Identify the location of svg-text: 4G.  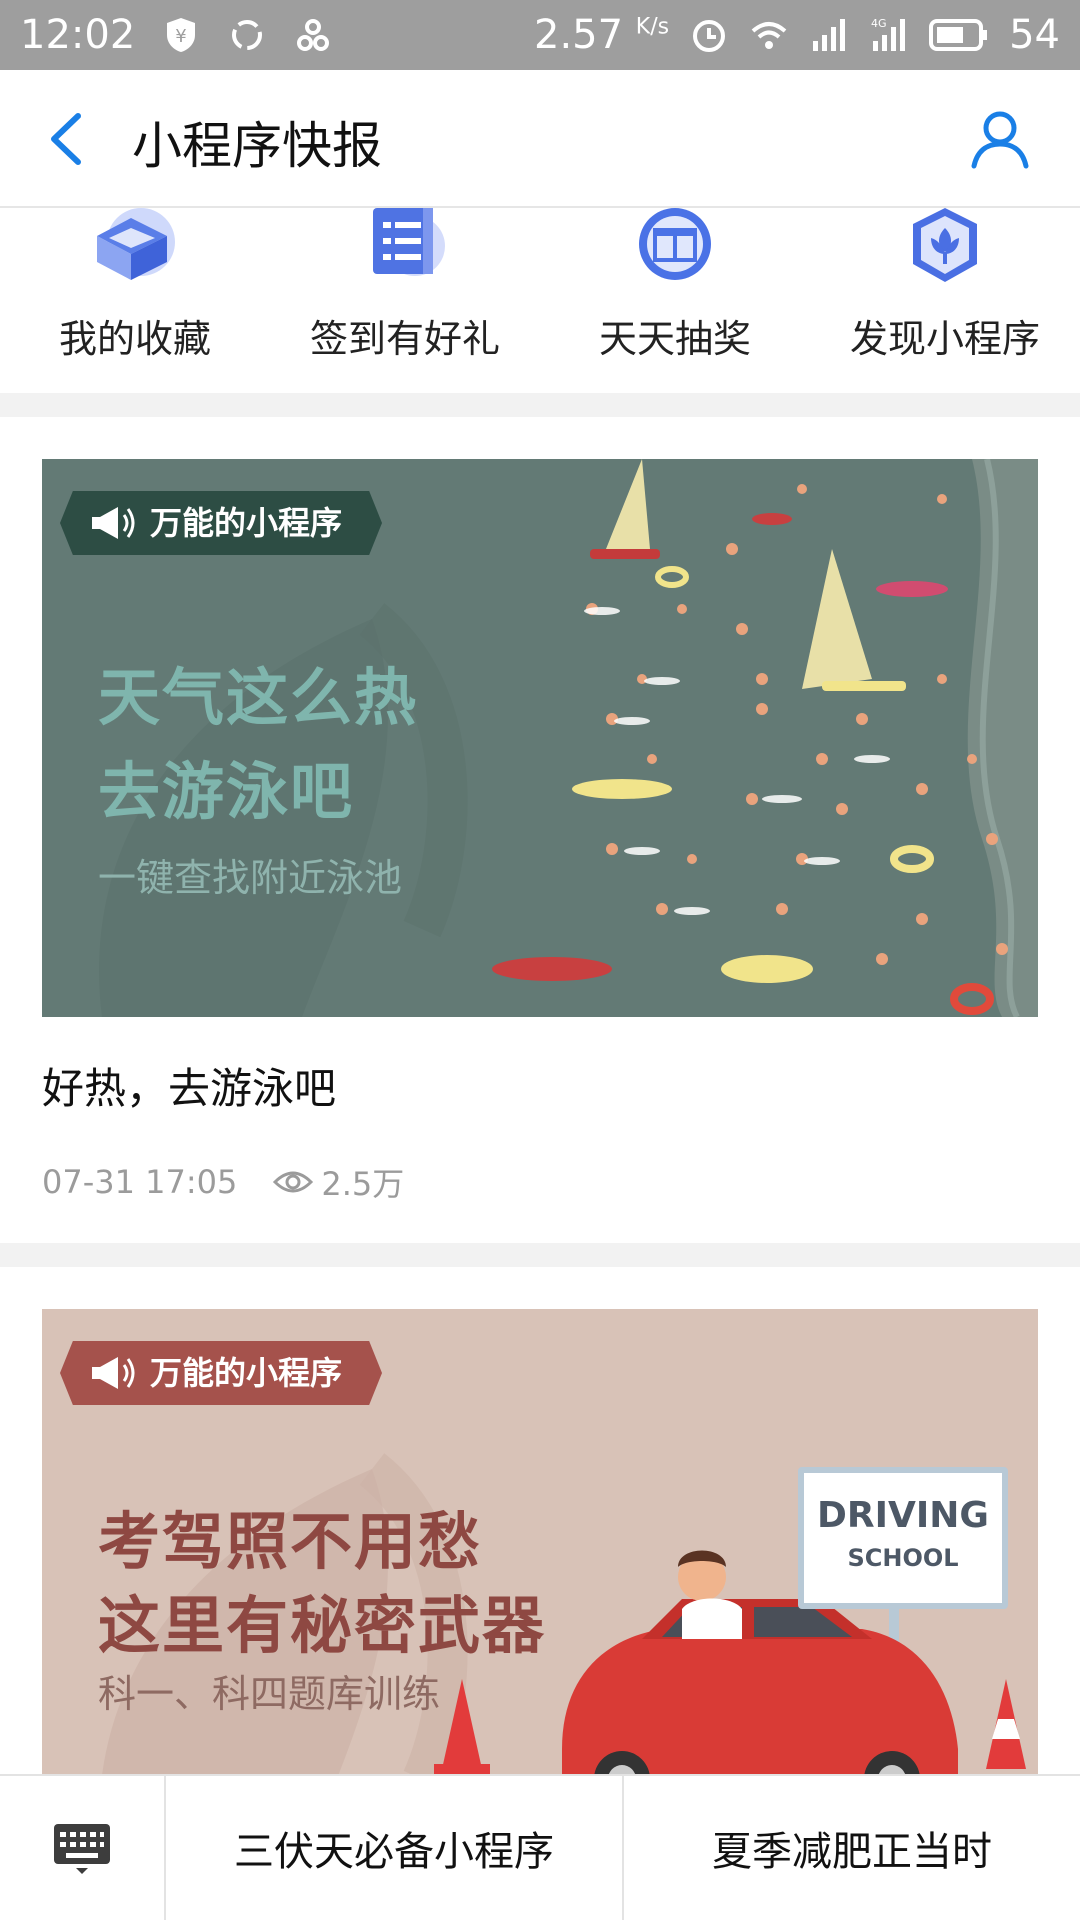
(879, 23).